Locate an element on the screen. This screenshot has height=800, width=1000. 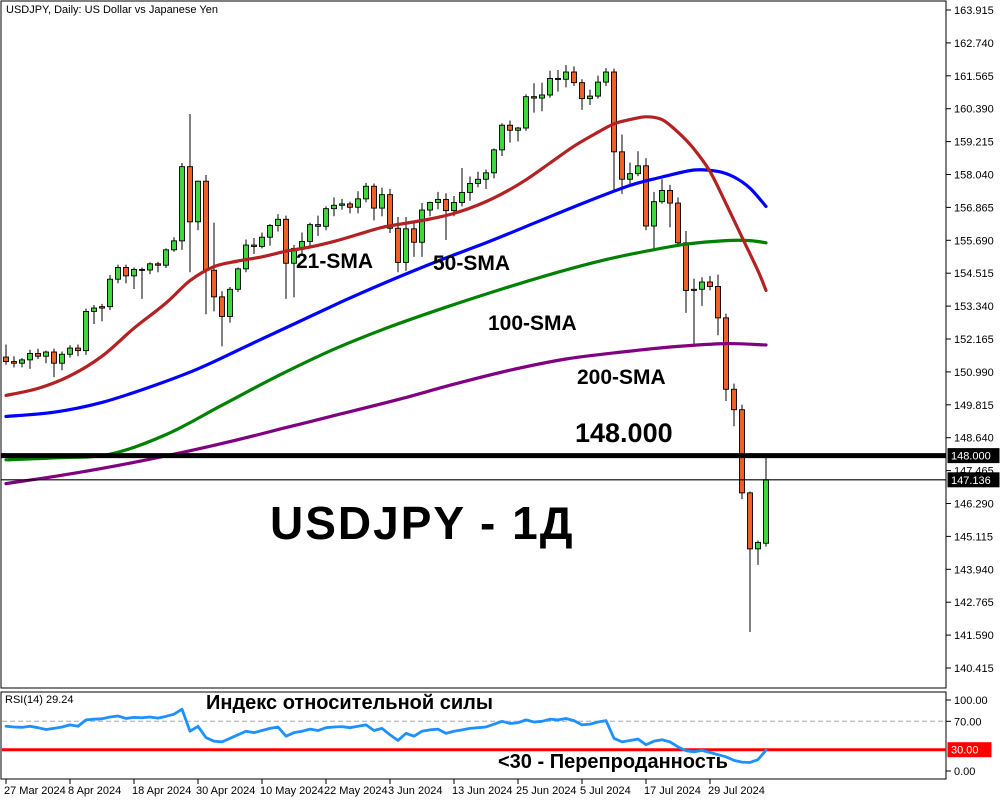
price-tick-label: 141.590 is located at coordinates (974, 636).